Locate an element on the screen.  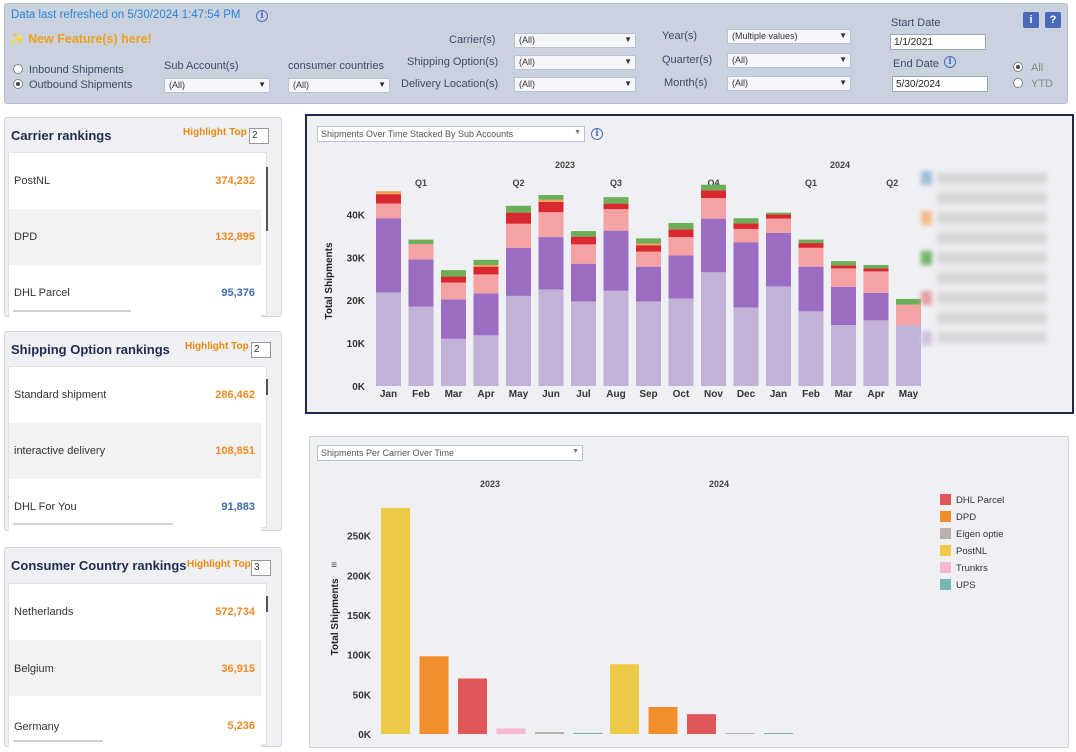
list-item: DHL For You 91,883 is located at coordinates (135, 507).